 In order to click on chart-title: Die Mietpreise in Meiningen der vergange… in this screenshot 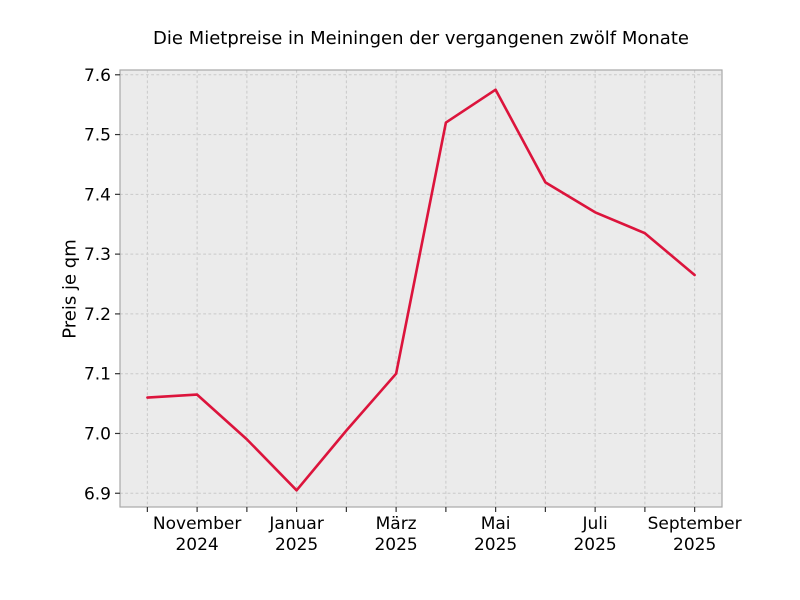, I will do `click(421, 38)`.